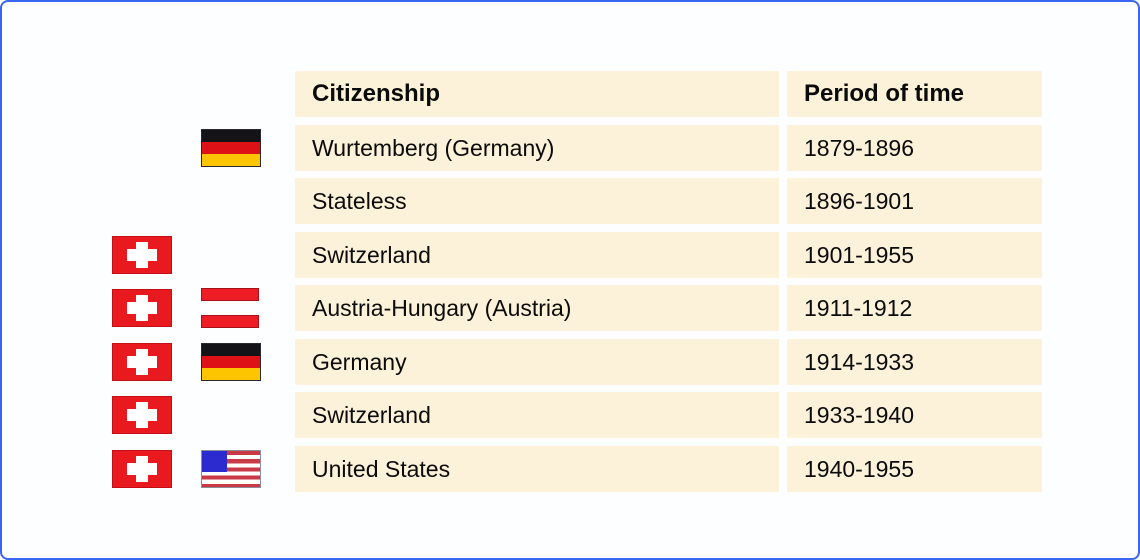 The height and width of the screenshot is (560, 1140). What do you see at coordinates (914, 415) in the screenshot?
I see `period-cell: 1933-1940` at bounding box center [914, 415].